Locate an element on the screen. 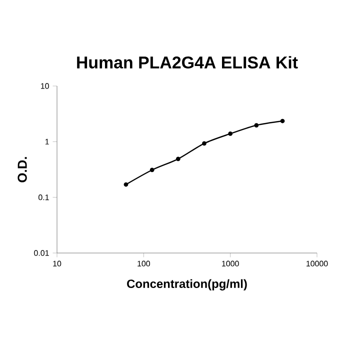 This screenshot has height=350, width=350. y-axis-title: O.D. is located at coordinates (22, 169).